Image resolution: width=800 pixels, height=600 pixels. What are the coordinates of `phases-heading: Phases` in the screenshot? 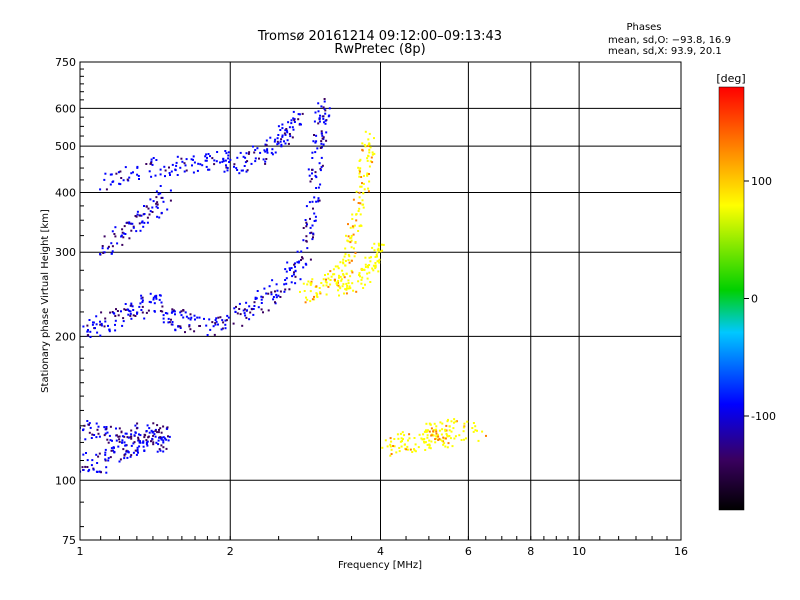 It's located at (643, 27).